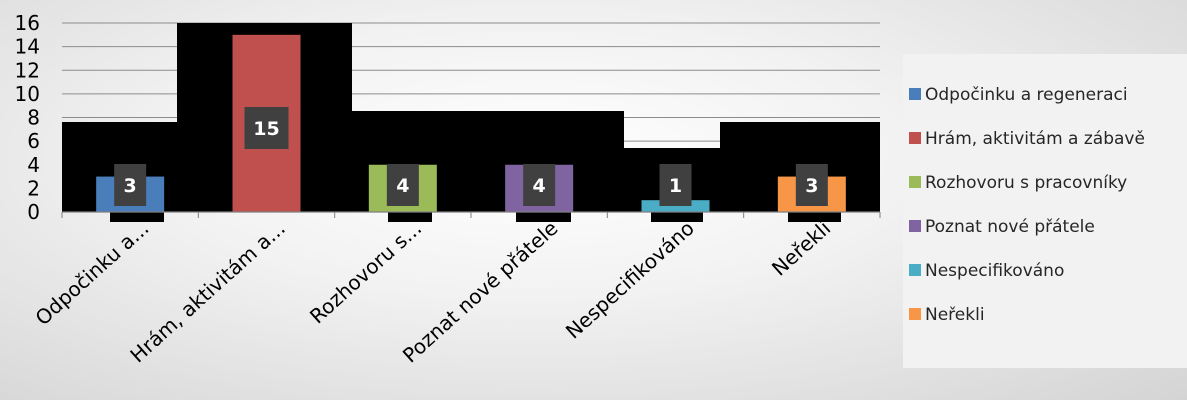  Describe the element at coordinates (27, 94) in the screenshot. I see `y-tick-label: 10` at that location.